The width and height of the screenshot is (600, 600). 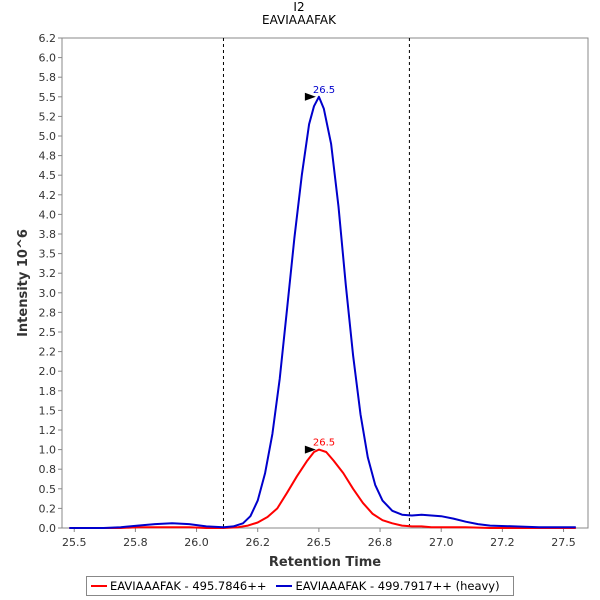 I want to click on y-tick-label: 0.8, so click(x=48, y=469).